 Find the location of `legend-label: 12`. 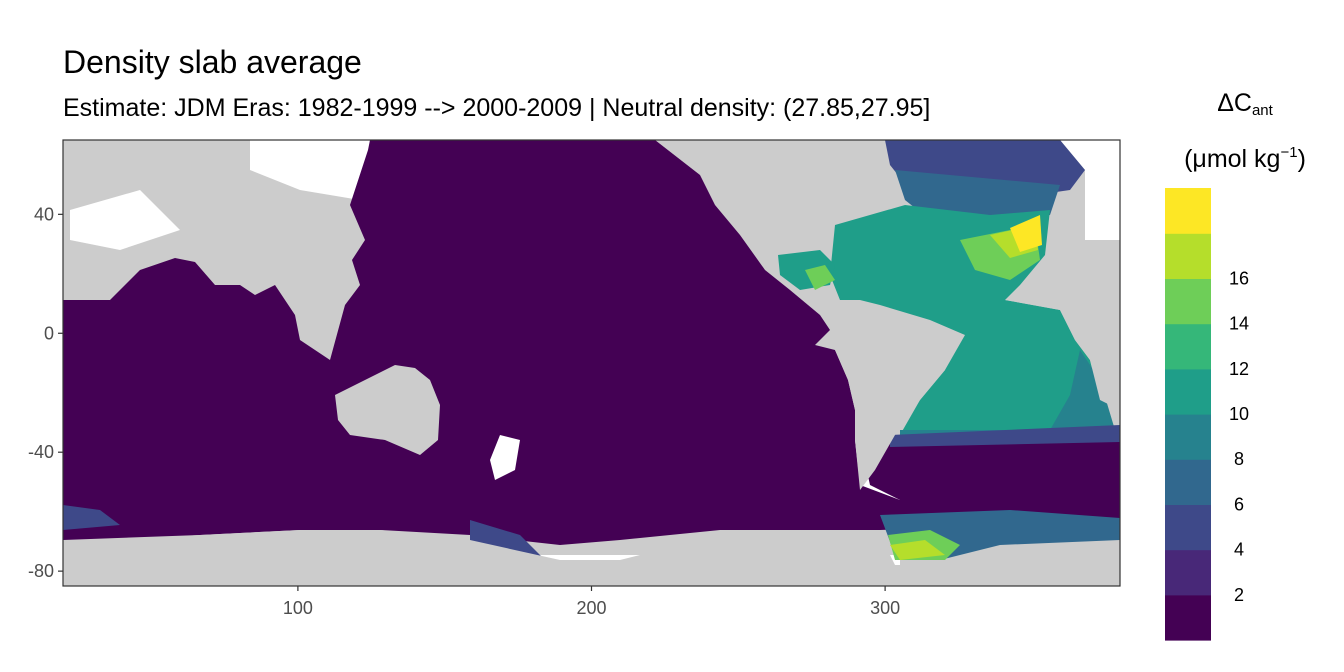

legend-label: 12 is located at coordinates (1239, 369).